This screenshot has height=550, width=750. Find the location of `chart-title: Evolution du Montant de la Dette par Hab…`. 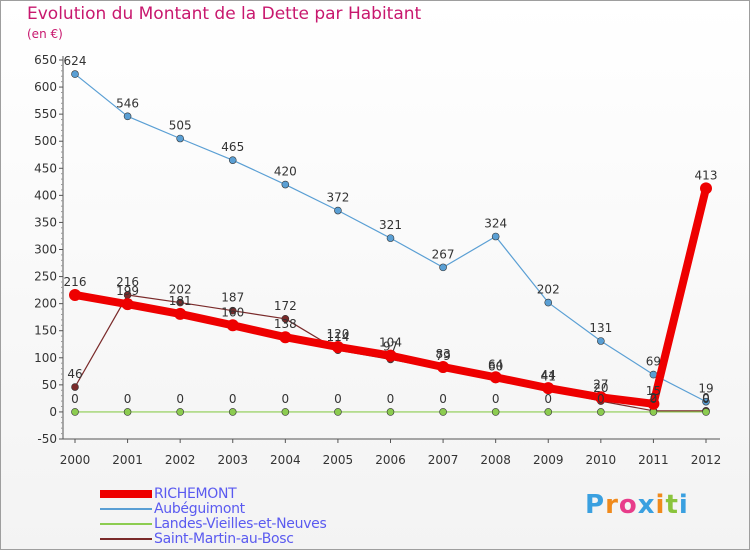

chart-title: Evolution du Montant de la Dette par Hab… is located at coordinates (224, 14).